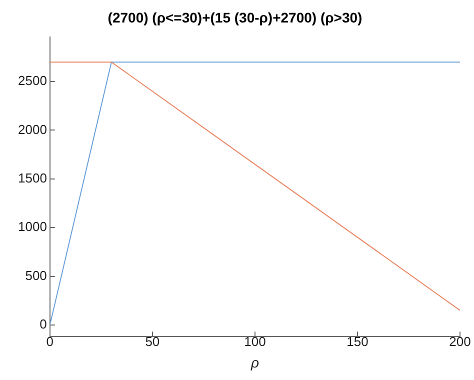  What do you see at coordinates (255, 341) in the screenshot?
I see `x-tick-label: 100` at bounding box center [255, 341].